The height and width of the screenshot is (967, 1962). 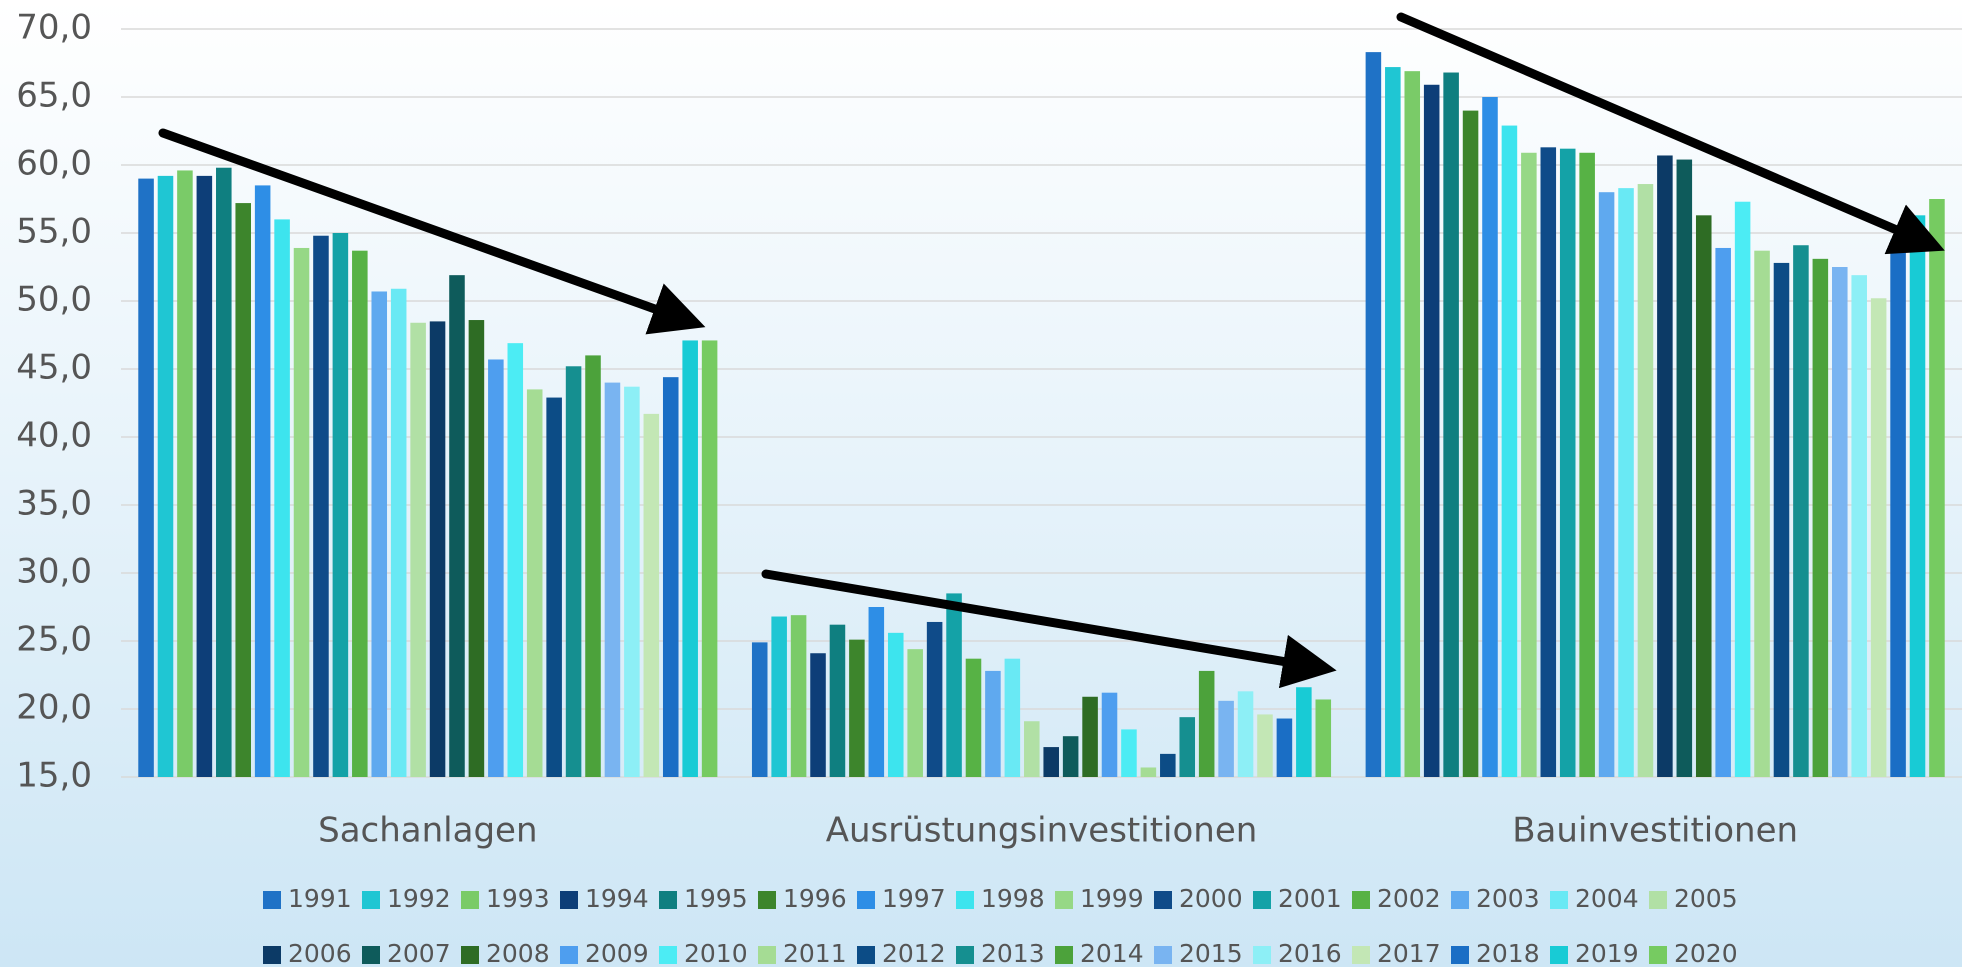 What do you see at coordinates (1607, 898) in the screenshot?
I see `legend-label: 2004` at bounding box center [1607, 898].